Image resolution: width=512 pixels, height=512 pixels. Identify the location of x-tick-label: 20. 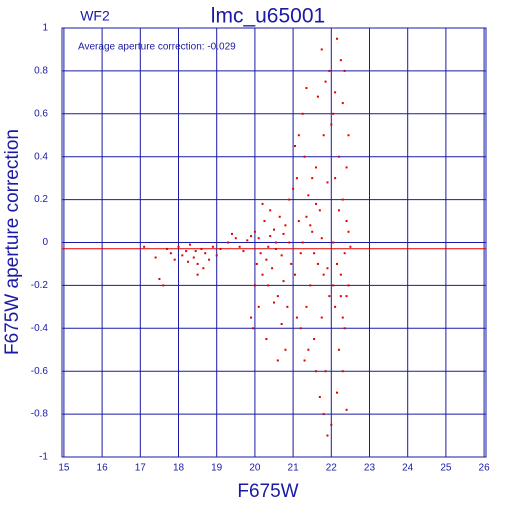
(255, 468).